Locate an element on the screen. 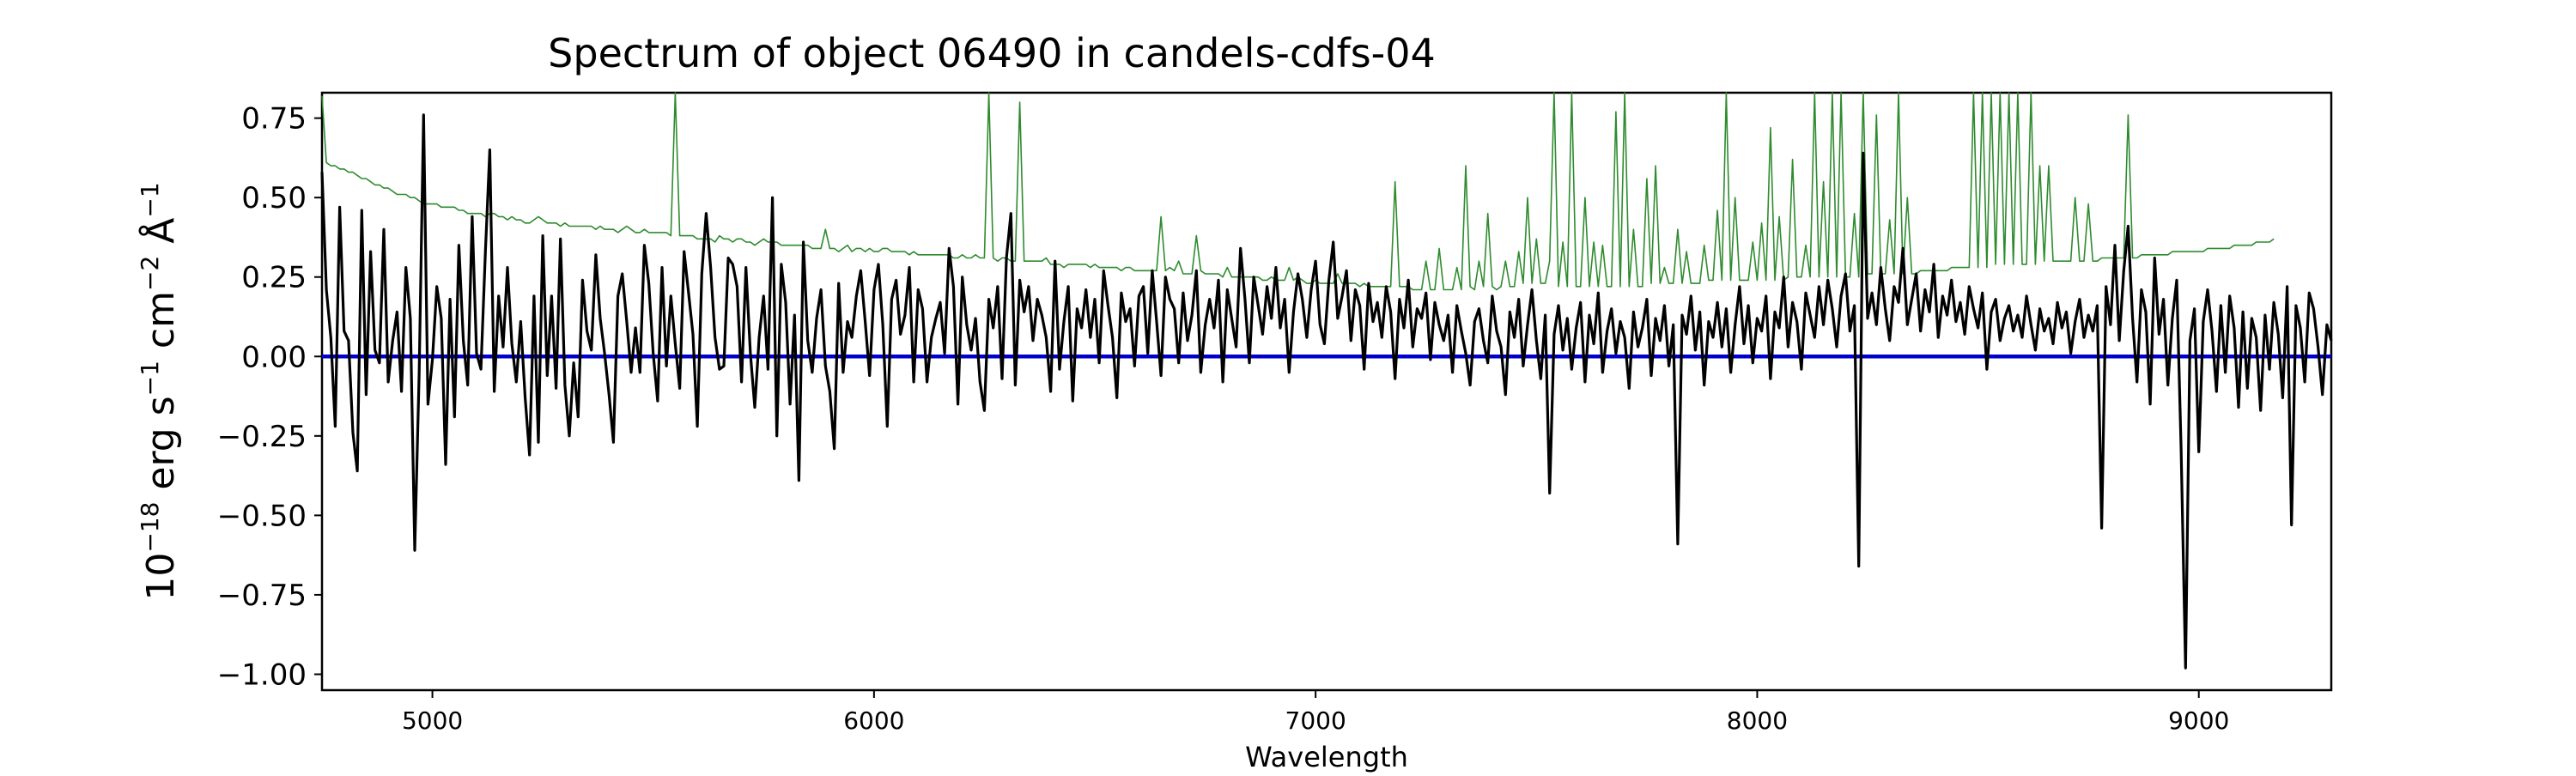 This screenshot has width=2576, height=776. y-label-exp-s: −1 is located at coordinates (150, 379).